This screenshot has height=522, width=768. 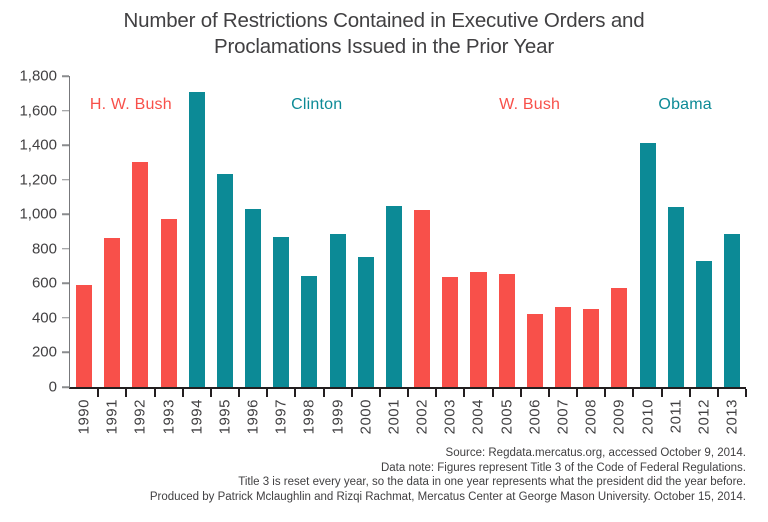 What do you see at coordinates (253, 417) in the screenshot?
I see `x-tick-label-1996: 1996` at bounding box center [253, 417].